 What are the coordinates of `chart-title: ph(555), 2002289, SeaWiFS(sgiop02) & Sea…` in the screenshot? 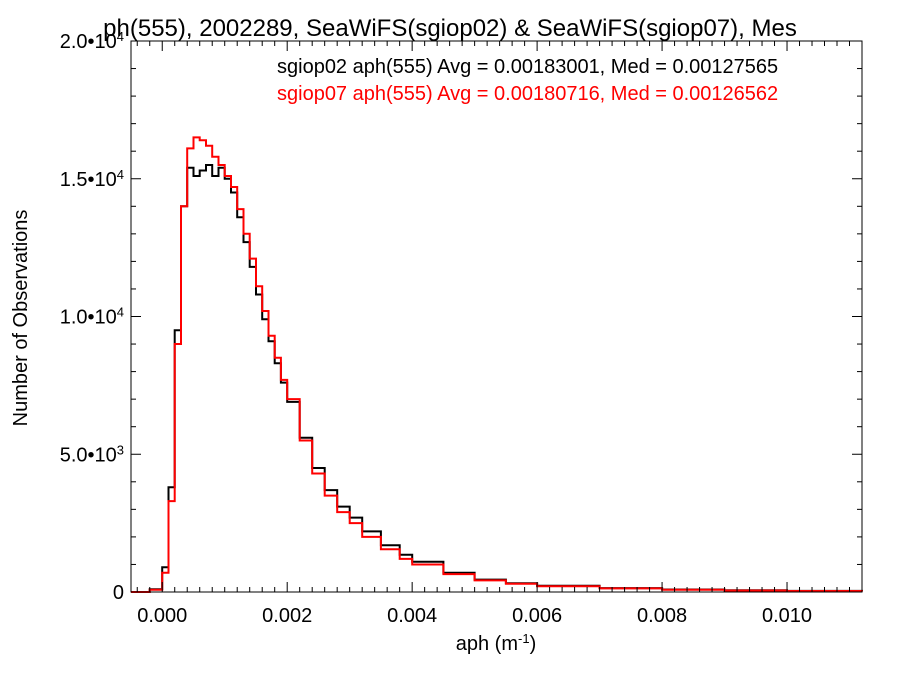 It's located at (450, 28).